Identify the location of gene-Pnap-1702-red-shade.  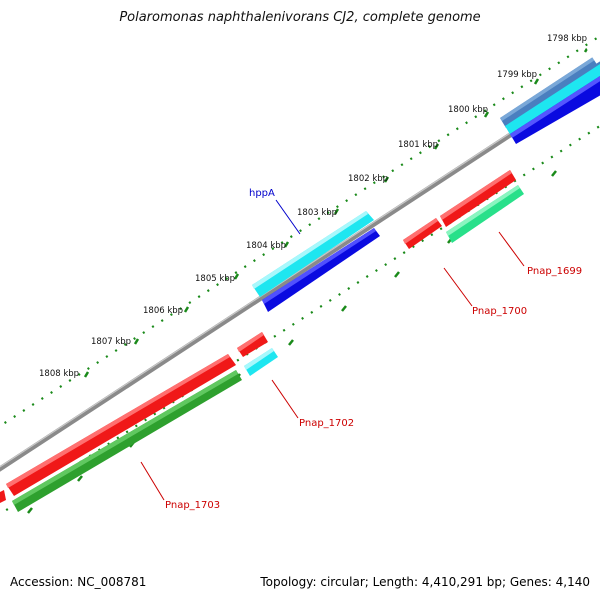
(250, 342).